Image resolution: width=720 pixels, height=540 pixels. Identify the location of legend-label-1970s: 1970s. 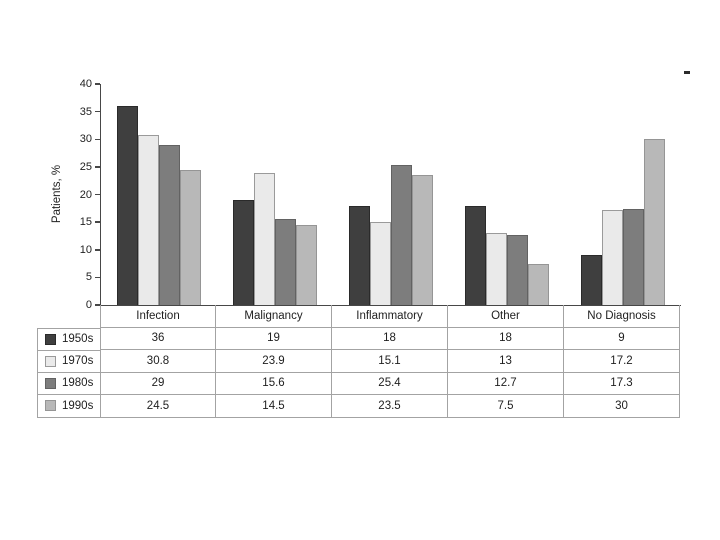
(78, 361).